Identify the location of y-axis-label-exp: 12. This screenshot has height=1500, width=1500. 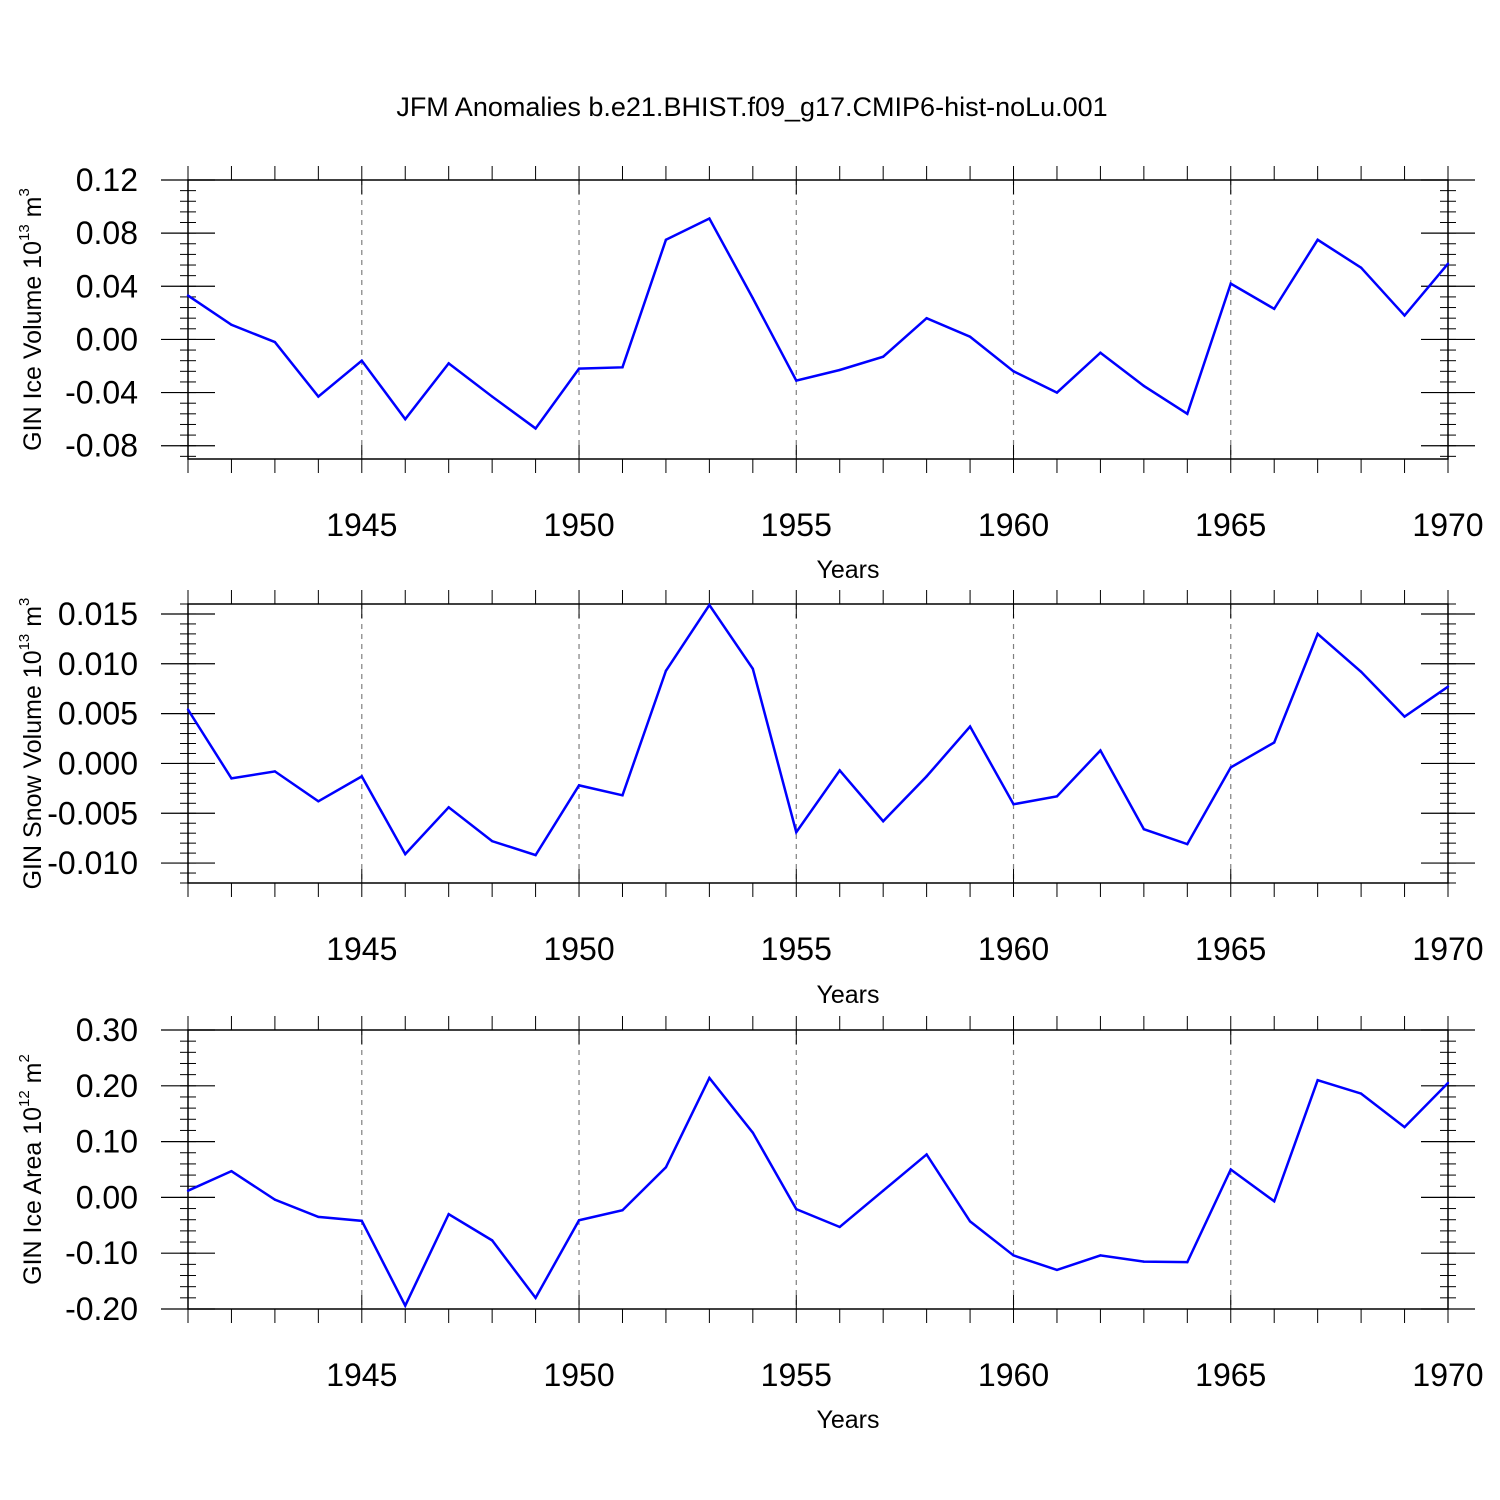
(24, 1098).